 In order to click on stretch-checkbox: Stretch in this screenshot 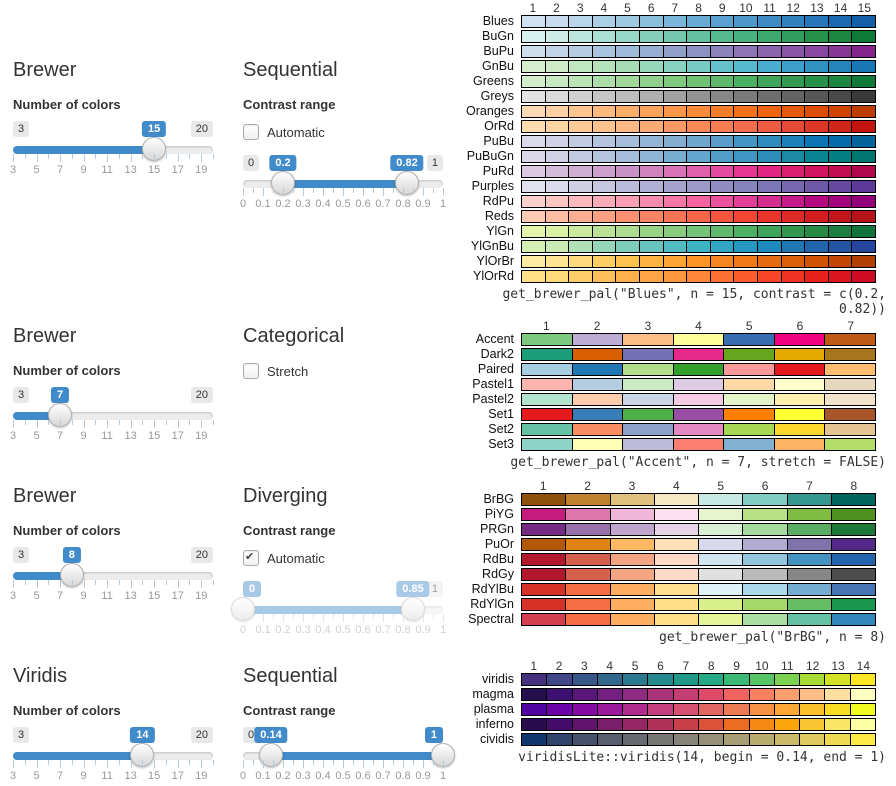, I will do `click(343, 371)`.